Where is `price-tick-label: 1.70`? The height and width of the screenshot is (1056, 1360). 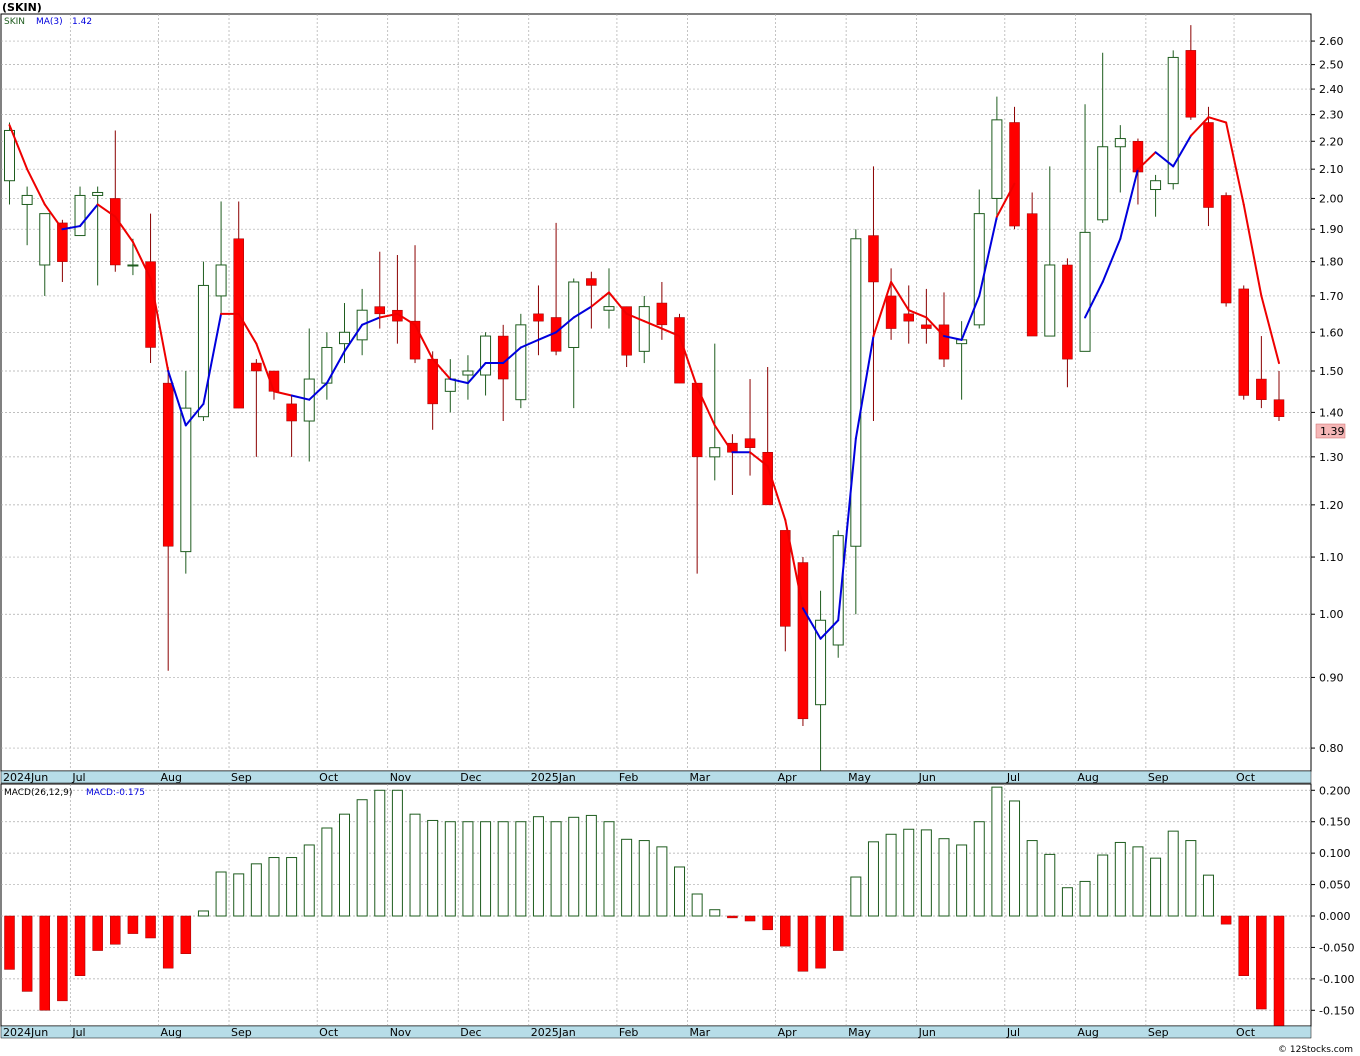 price-tick-label: 1.70 is located at coordinates (1331, 296).